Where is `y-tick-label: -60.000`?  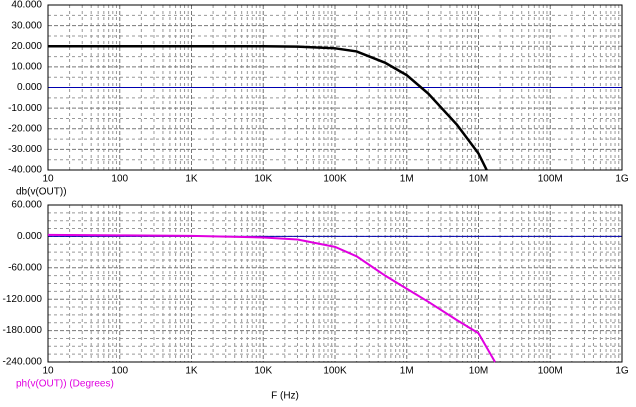 y-tick-label: -60.000 is located at coordinates (25, 267).